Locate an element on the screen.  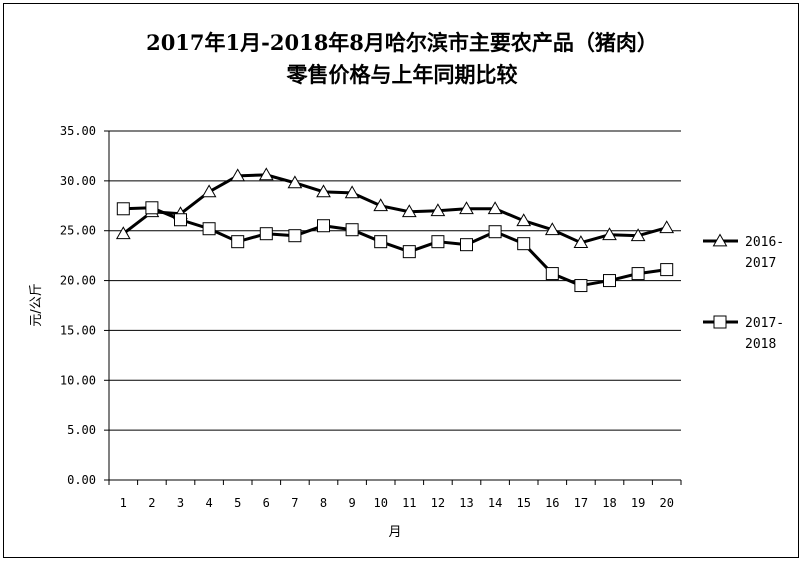
y-tick-label: 35.00 is located at coordinates (78, 131).